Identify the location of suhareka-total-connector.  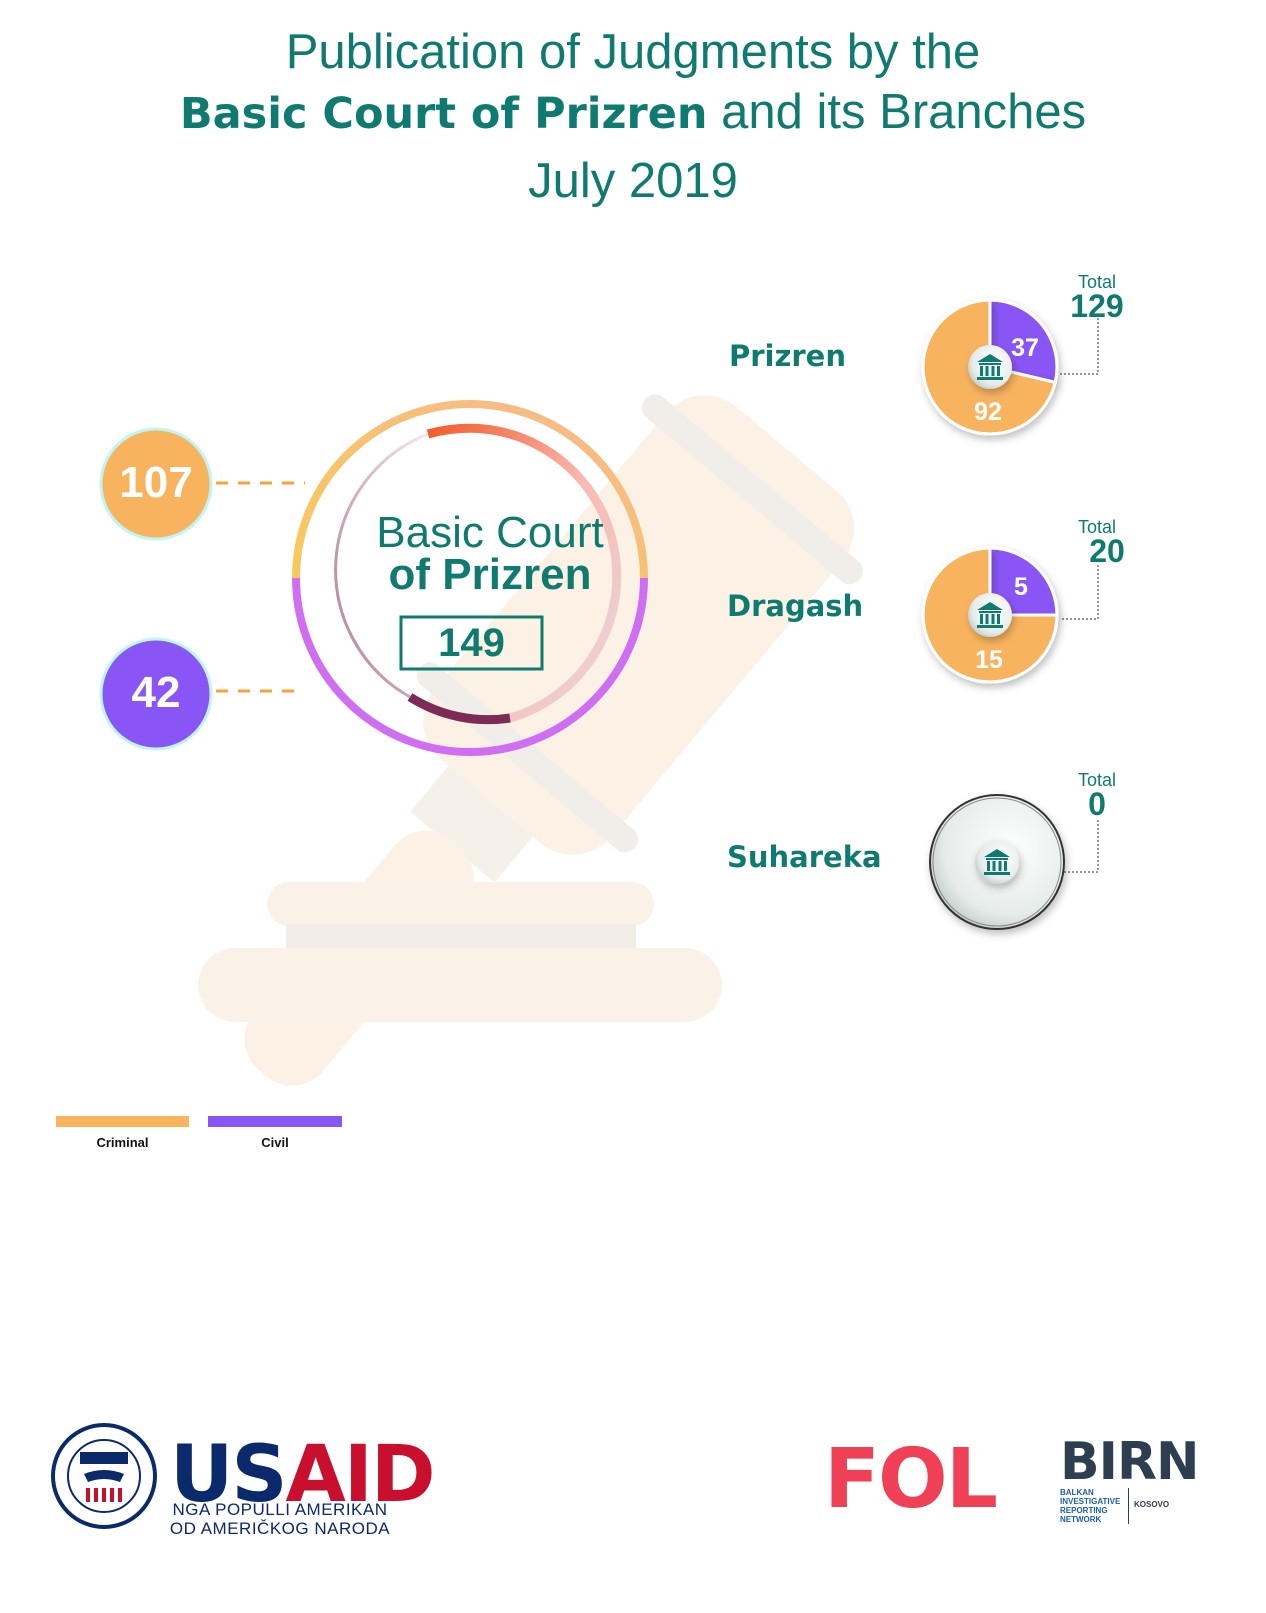
(1081, 846).